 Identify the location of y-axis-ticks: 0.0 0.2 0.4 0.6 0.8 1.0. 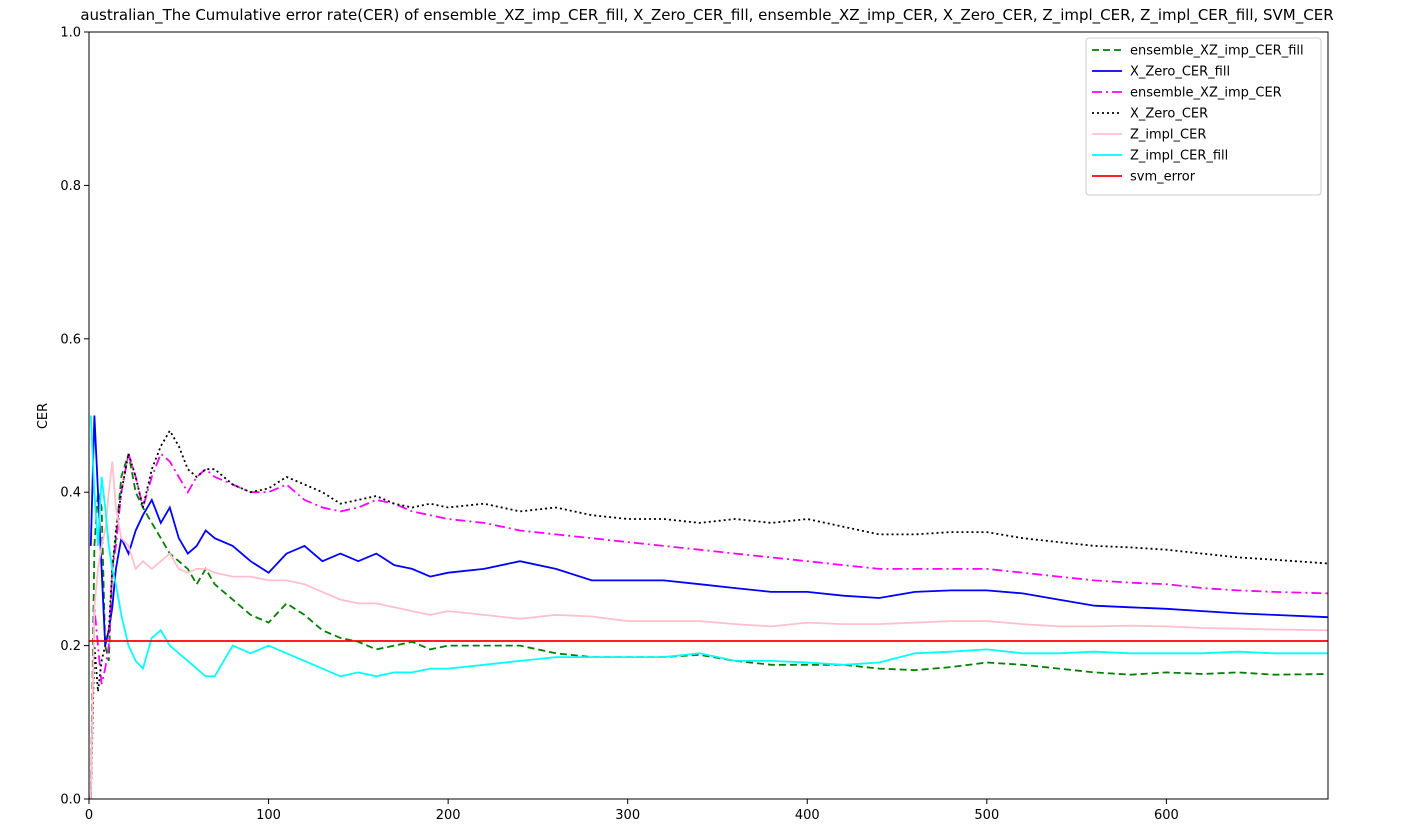
(74, 417).